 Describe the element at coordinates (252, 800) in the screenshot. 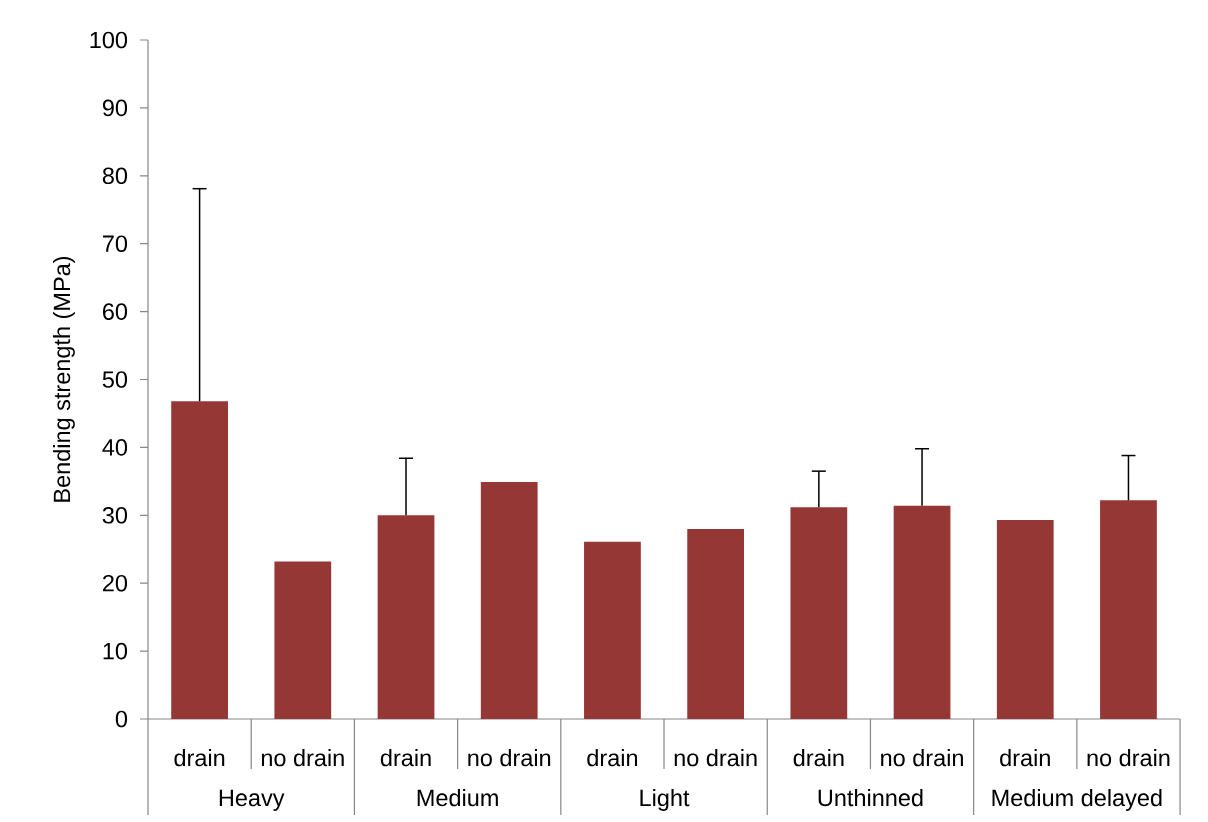

I see `text: Heavy` at that location.